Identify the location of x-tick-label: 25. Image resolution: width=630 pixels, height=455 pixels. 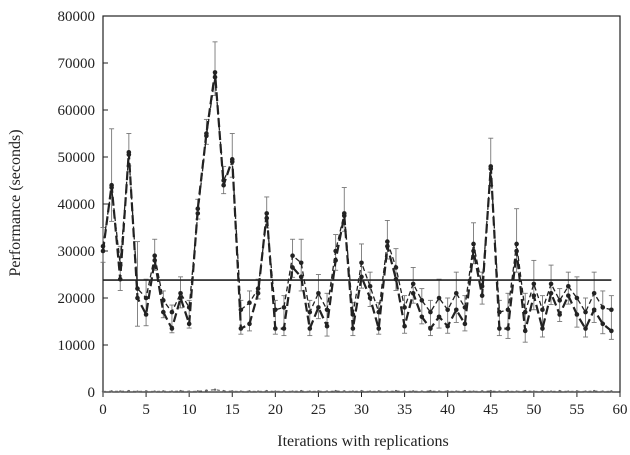
(318, 410).